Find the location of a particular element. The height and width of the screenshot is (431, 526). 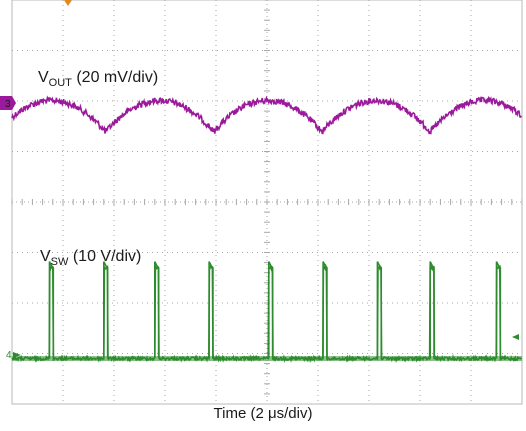

vout-series-label: VOUT (20 mV/div) is located at coordinates (98, 79).